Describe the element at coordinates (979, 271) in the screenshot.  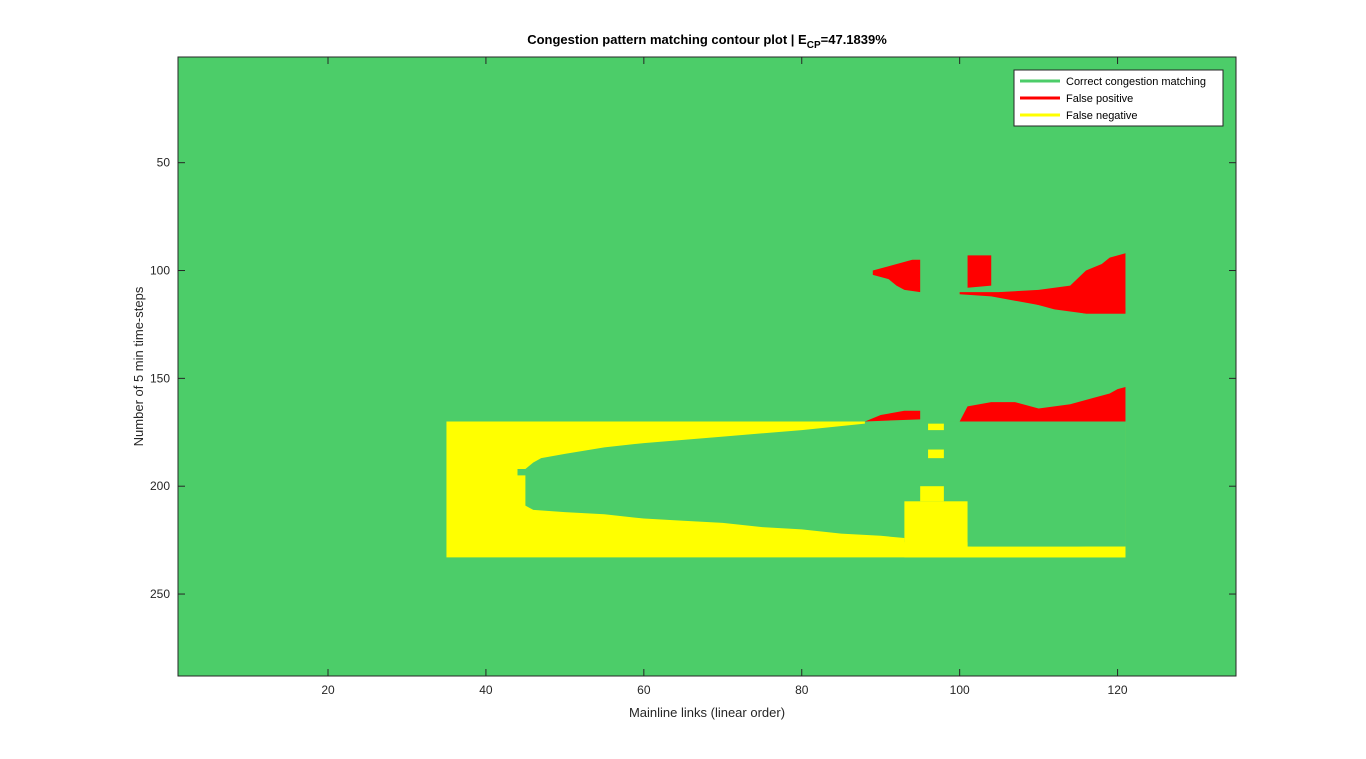
I see `false-positive-upper-mid` at that location.